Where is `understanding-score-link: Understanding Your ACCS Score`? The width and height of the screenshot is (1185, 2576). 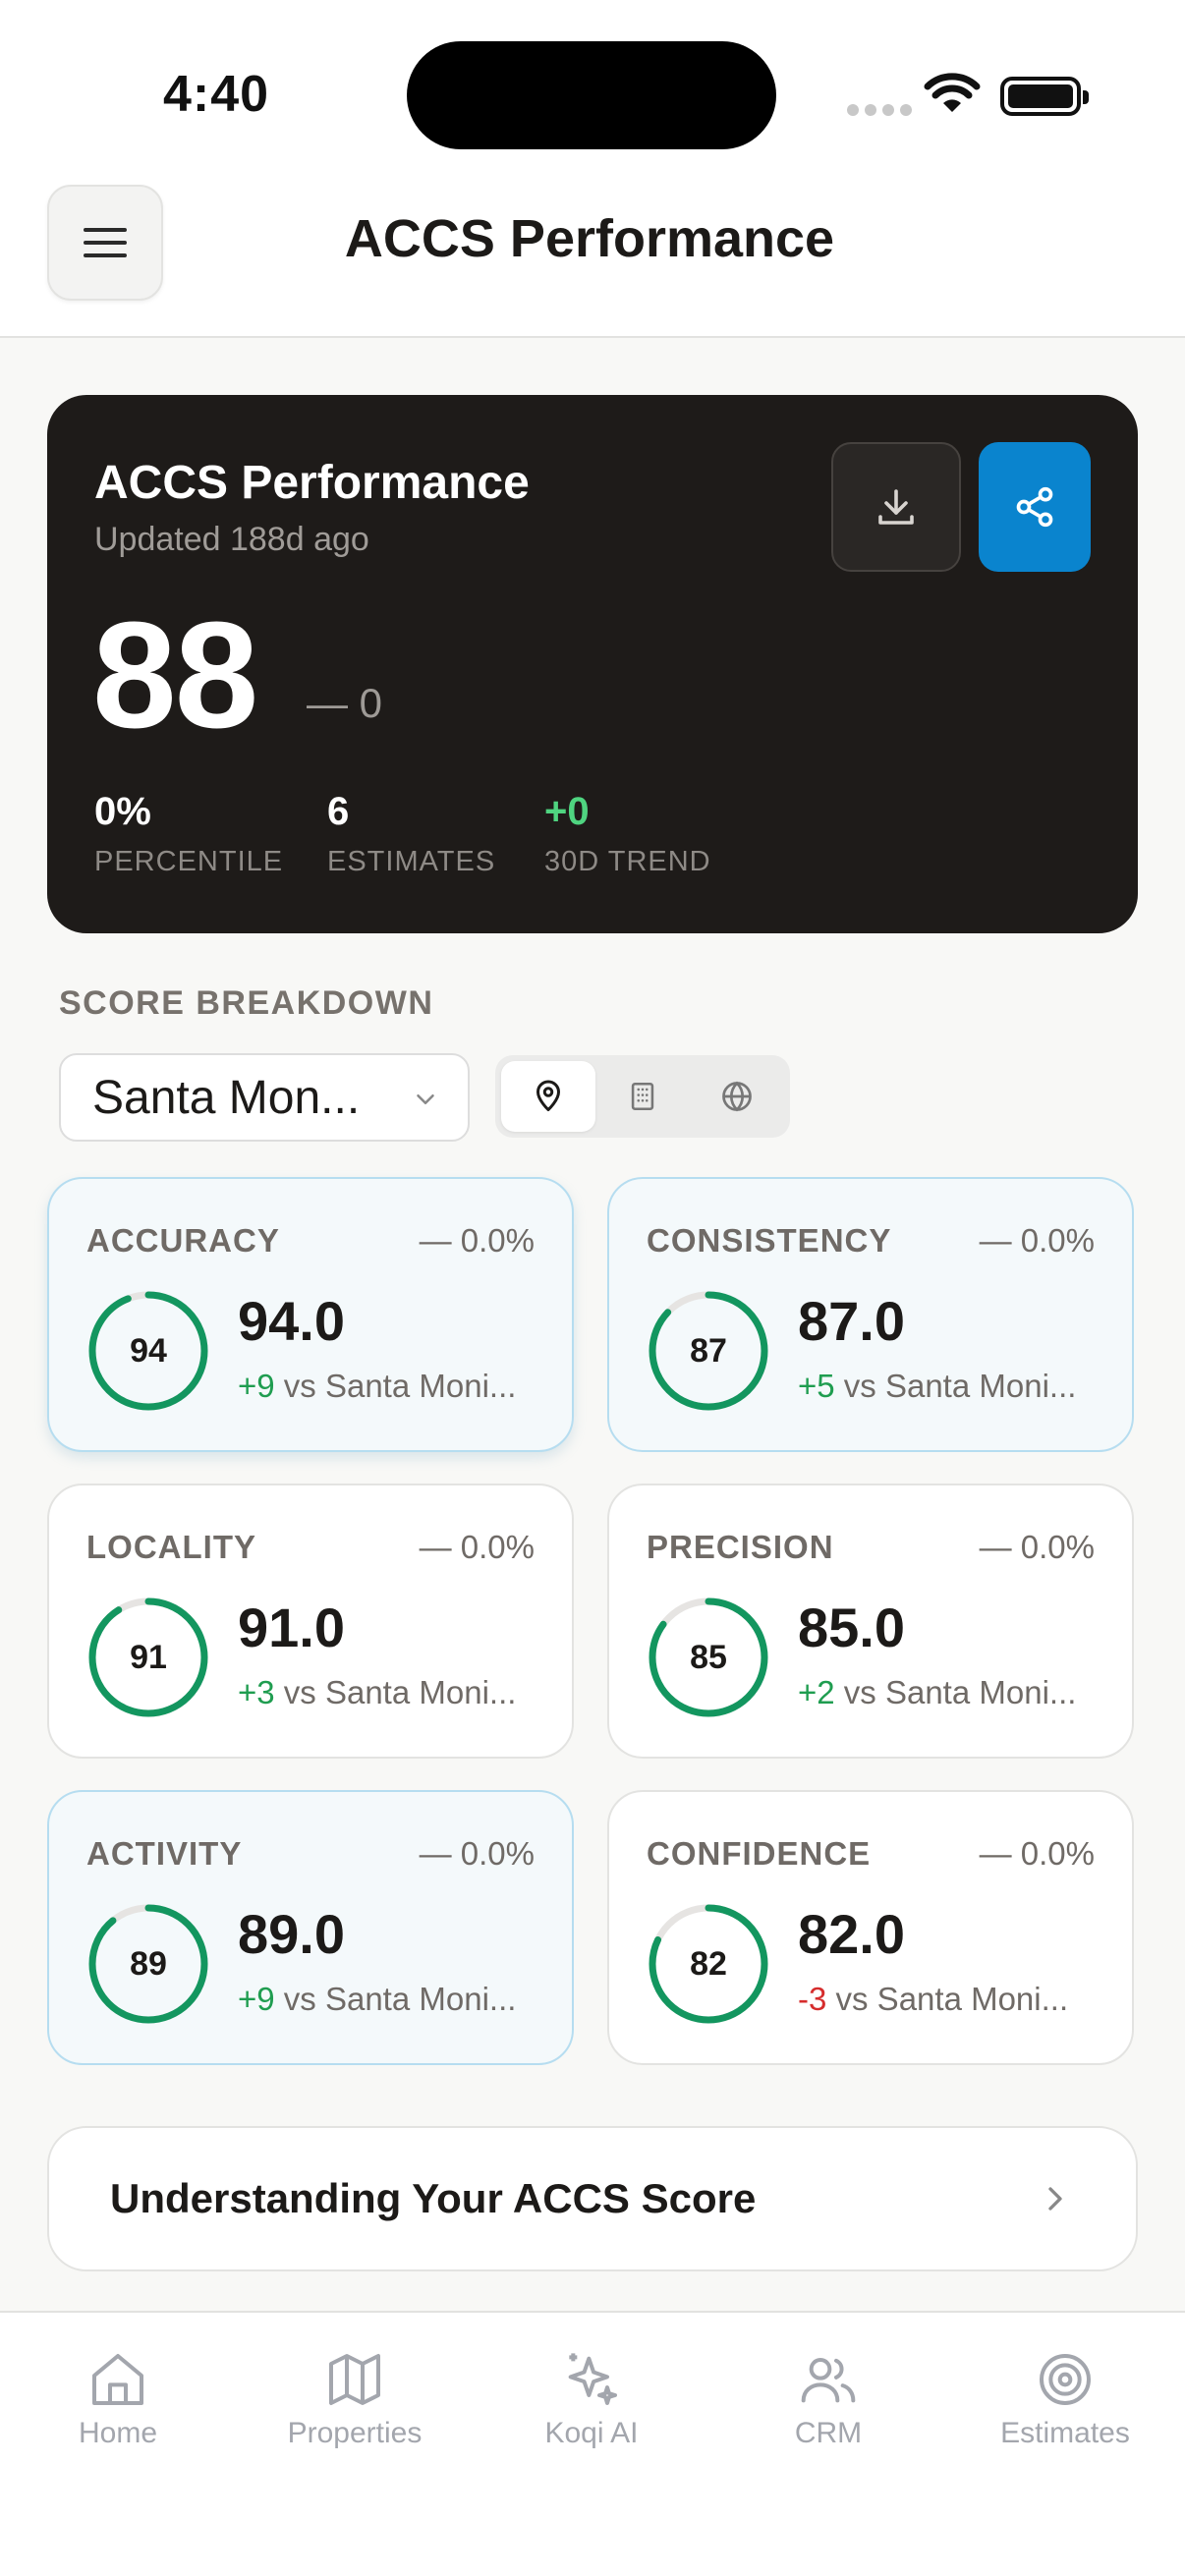
understanding-score-link: Understanding Your ACCS Score is located at coordinates (592, 2198).